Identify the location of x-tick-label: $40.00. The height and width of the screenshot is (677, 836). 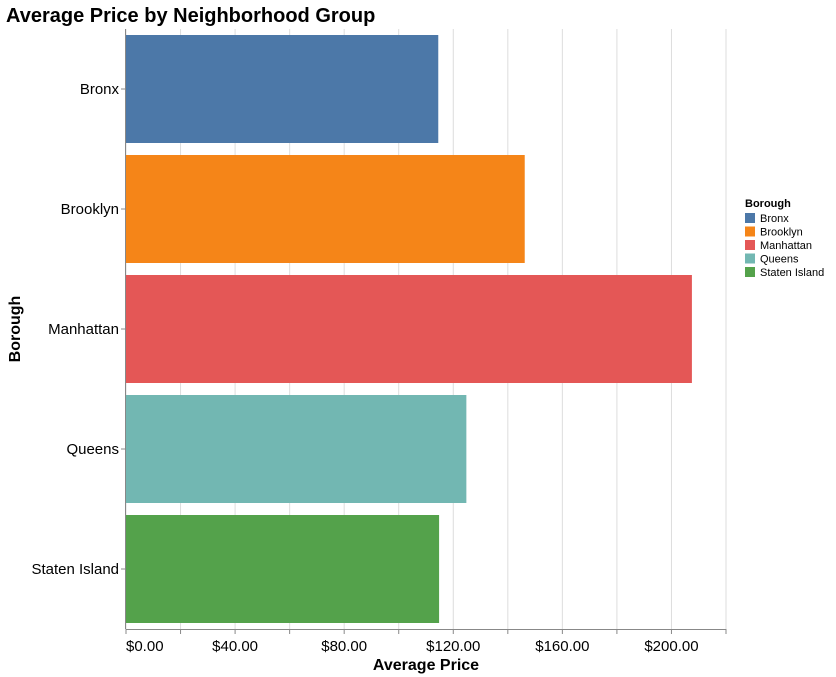
(235, 646).